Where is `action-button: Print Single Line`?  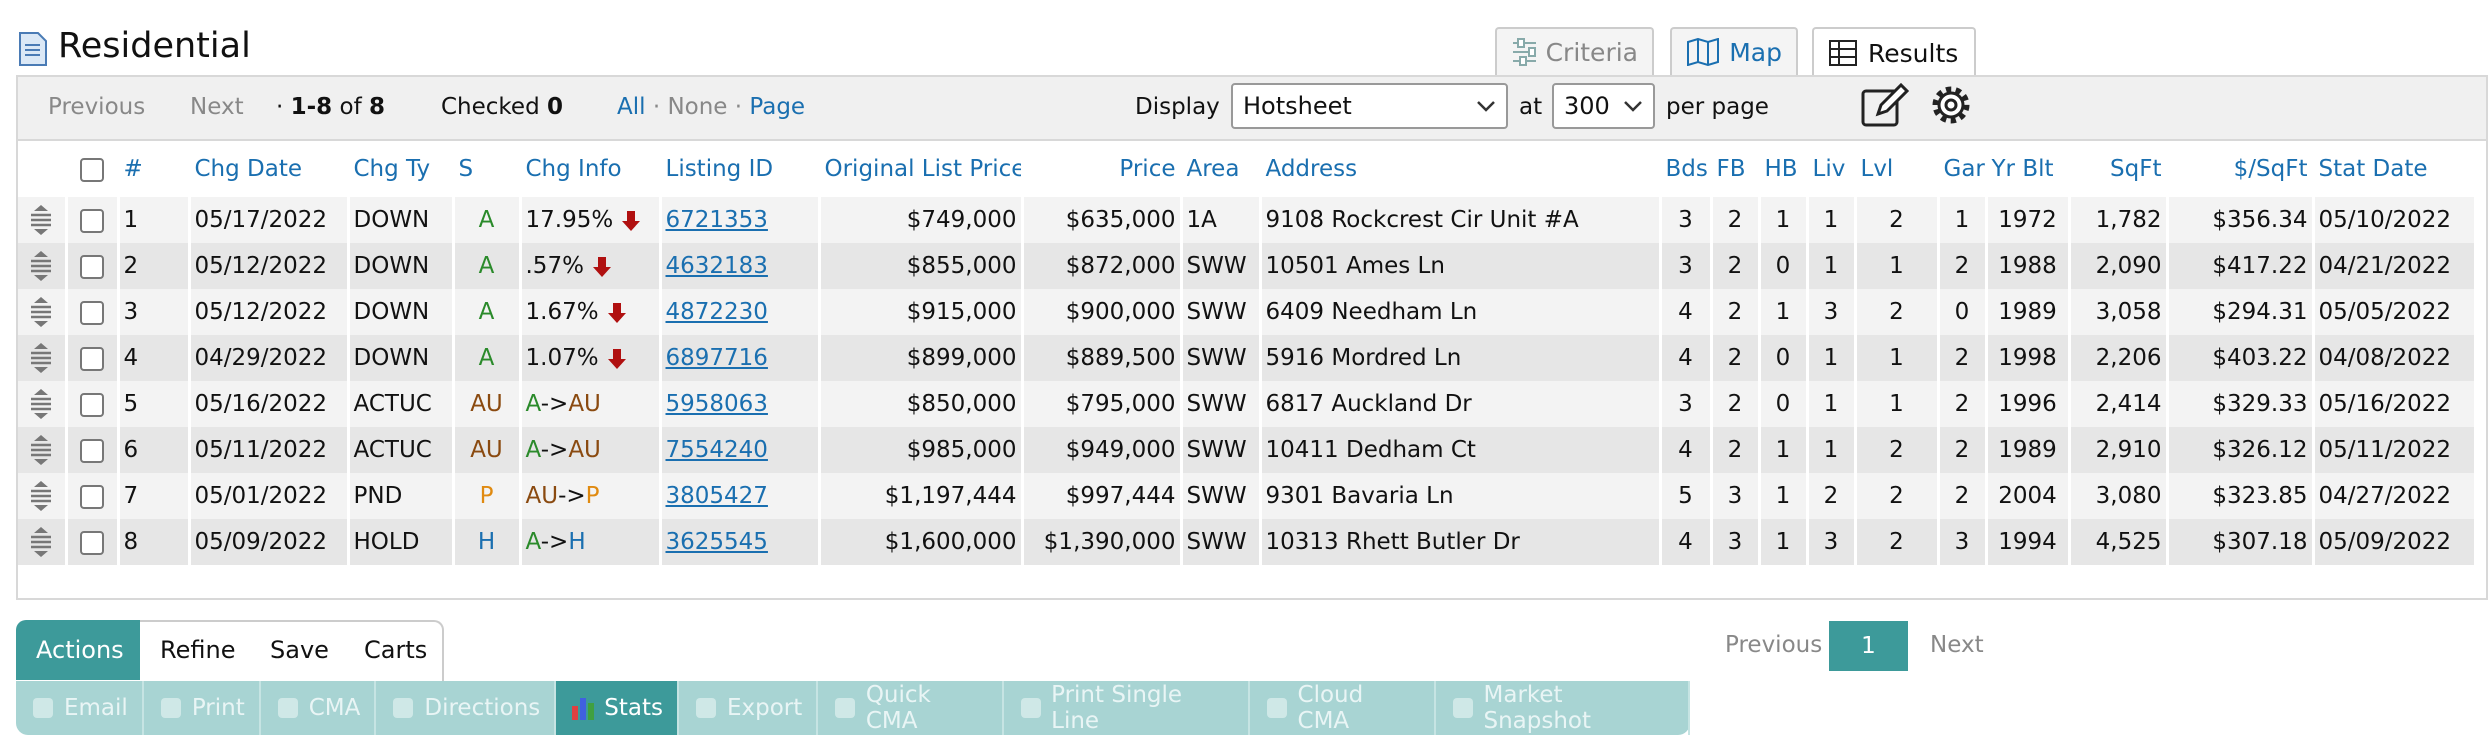 action-button: Print Single Line is located at coordinates (1127, 708).